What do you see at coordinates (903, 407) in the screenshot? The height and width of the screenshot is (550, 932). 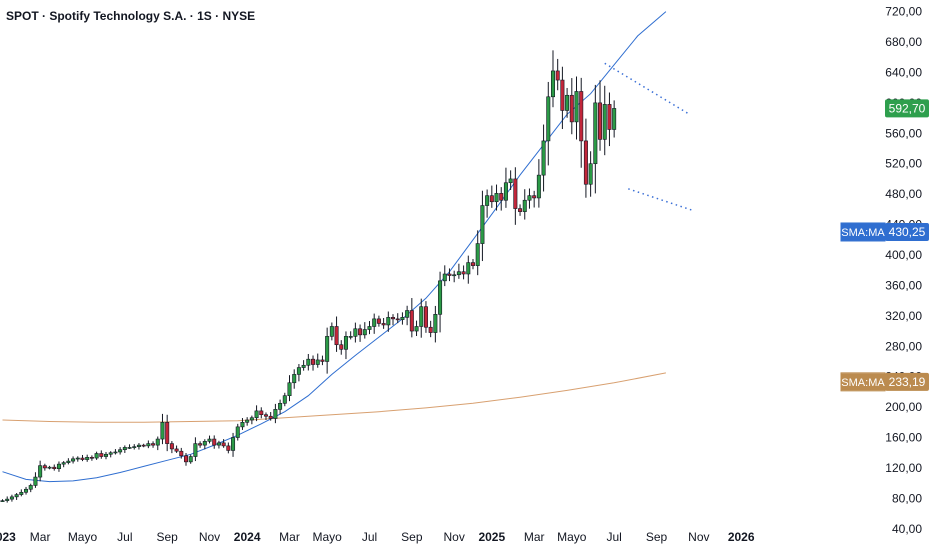 I see `y-tick-label: 200,00` at bounding box center [903, 407].